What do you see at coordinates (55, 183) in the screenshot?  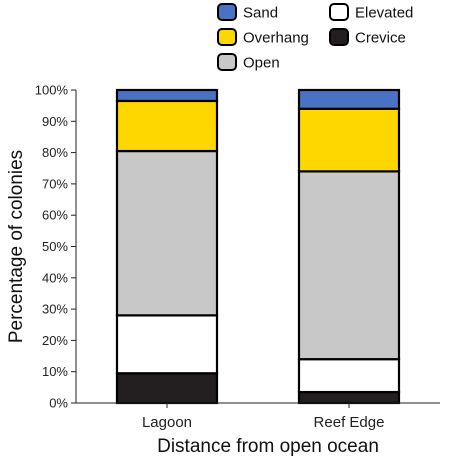 I see `y-tick-label: 70%` at bounding box center [55, 183].